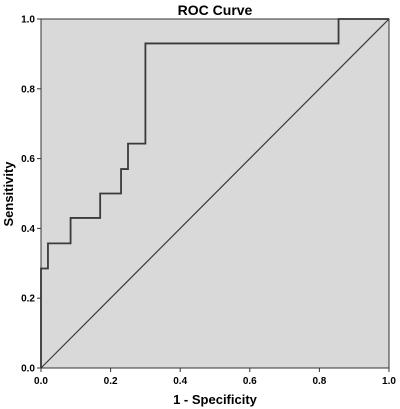  I want to click on y-axis-label: Sensitivity, so click(8, 194).